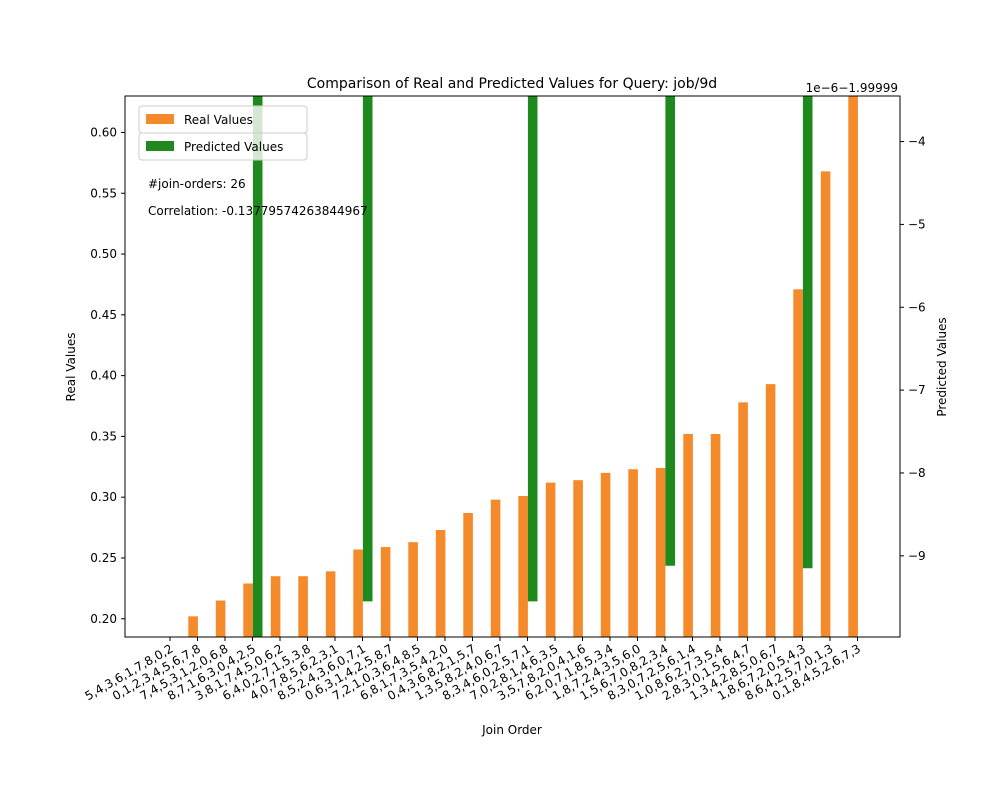 The image size is (1000, 804). I want to click on legend-real-values: Real Values, so click(223, 119).